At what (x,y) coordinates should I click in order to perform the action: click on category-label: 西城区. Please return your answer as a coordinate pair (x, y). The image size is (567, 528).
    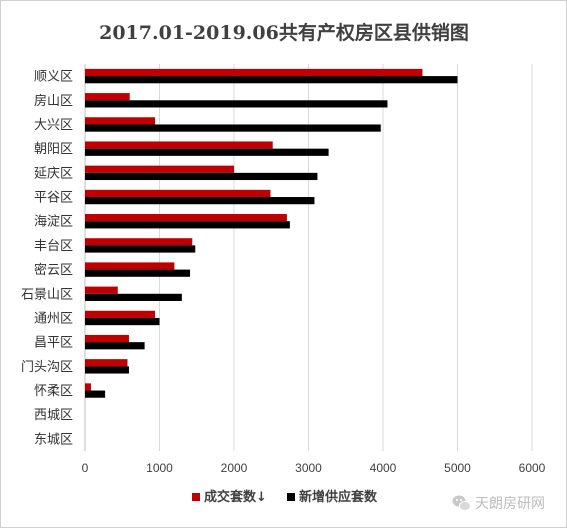
    Looking at the image, I should click on (53, 415).